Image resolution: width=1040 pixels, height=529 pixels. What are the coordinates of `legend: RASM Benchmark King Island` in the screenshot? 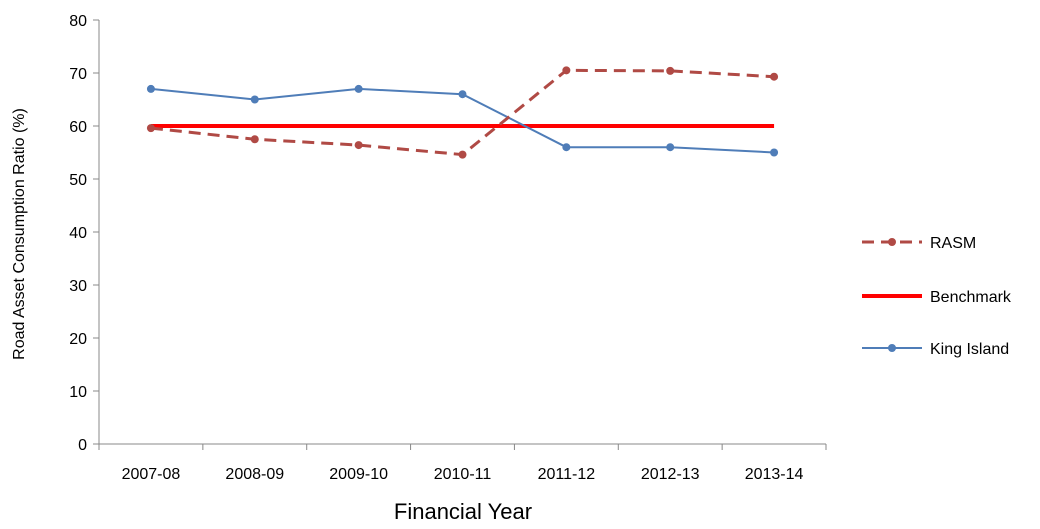 It's located at (937, 296).